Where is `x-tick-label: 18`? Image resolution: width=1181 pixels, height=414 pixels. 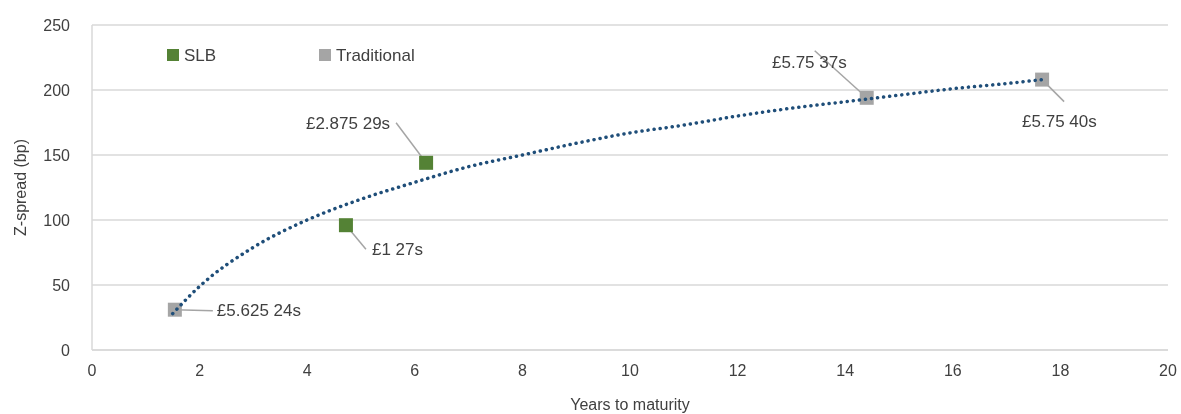
x-tick-label: 18 is located at coordinates (1060, 370).